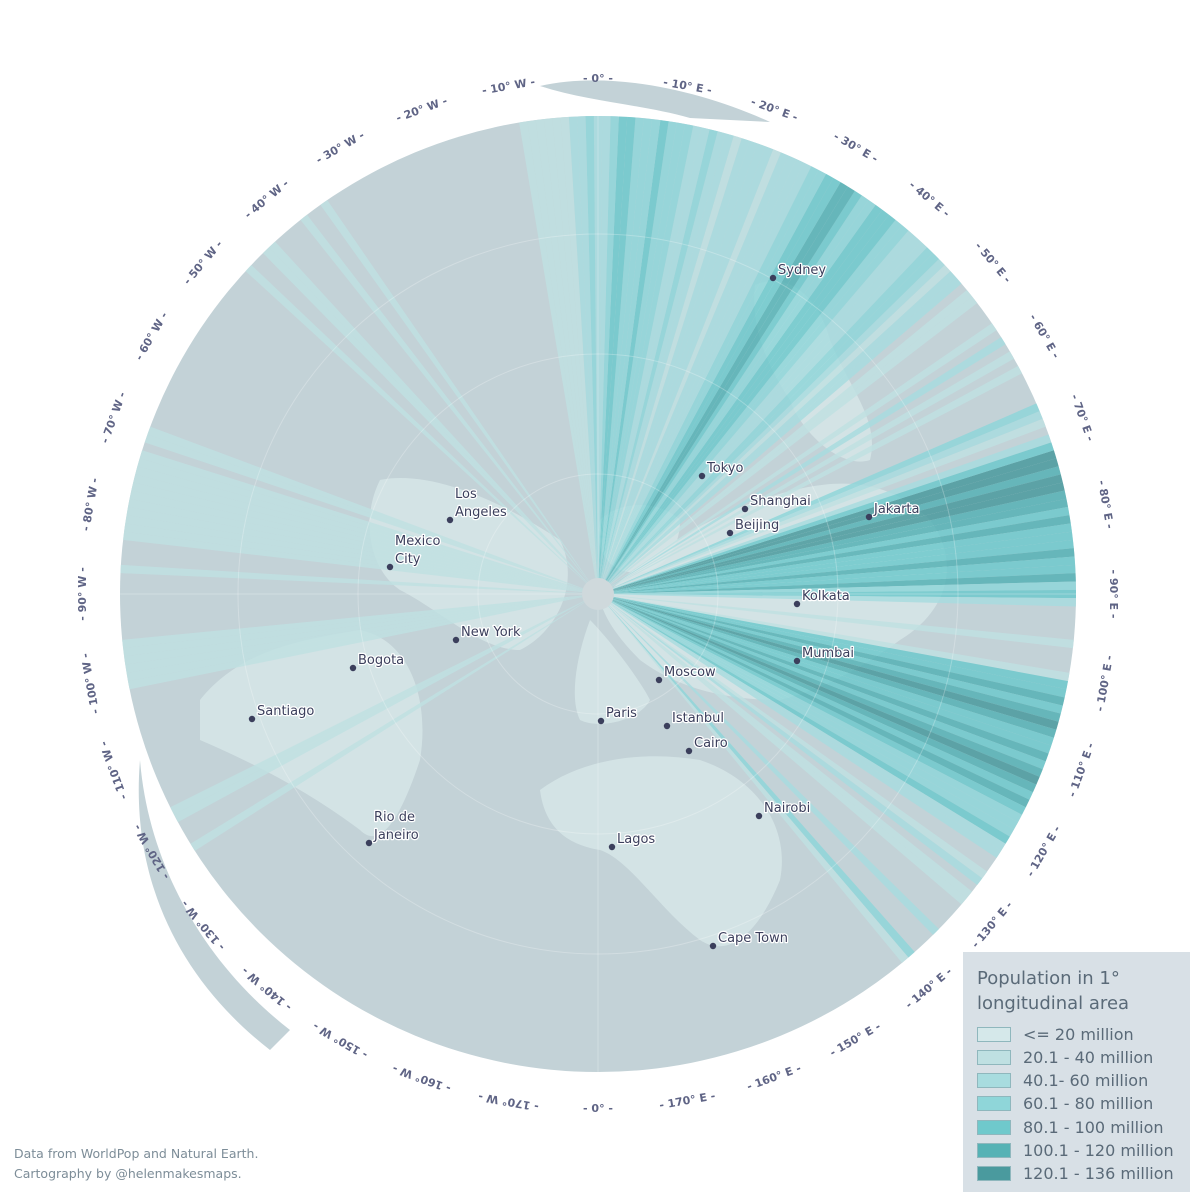 The image size is (1200, 1200). I want to click on city-label: Cairo, so click(711, 743).